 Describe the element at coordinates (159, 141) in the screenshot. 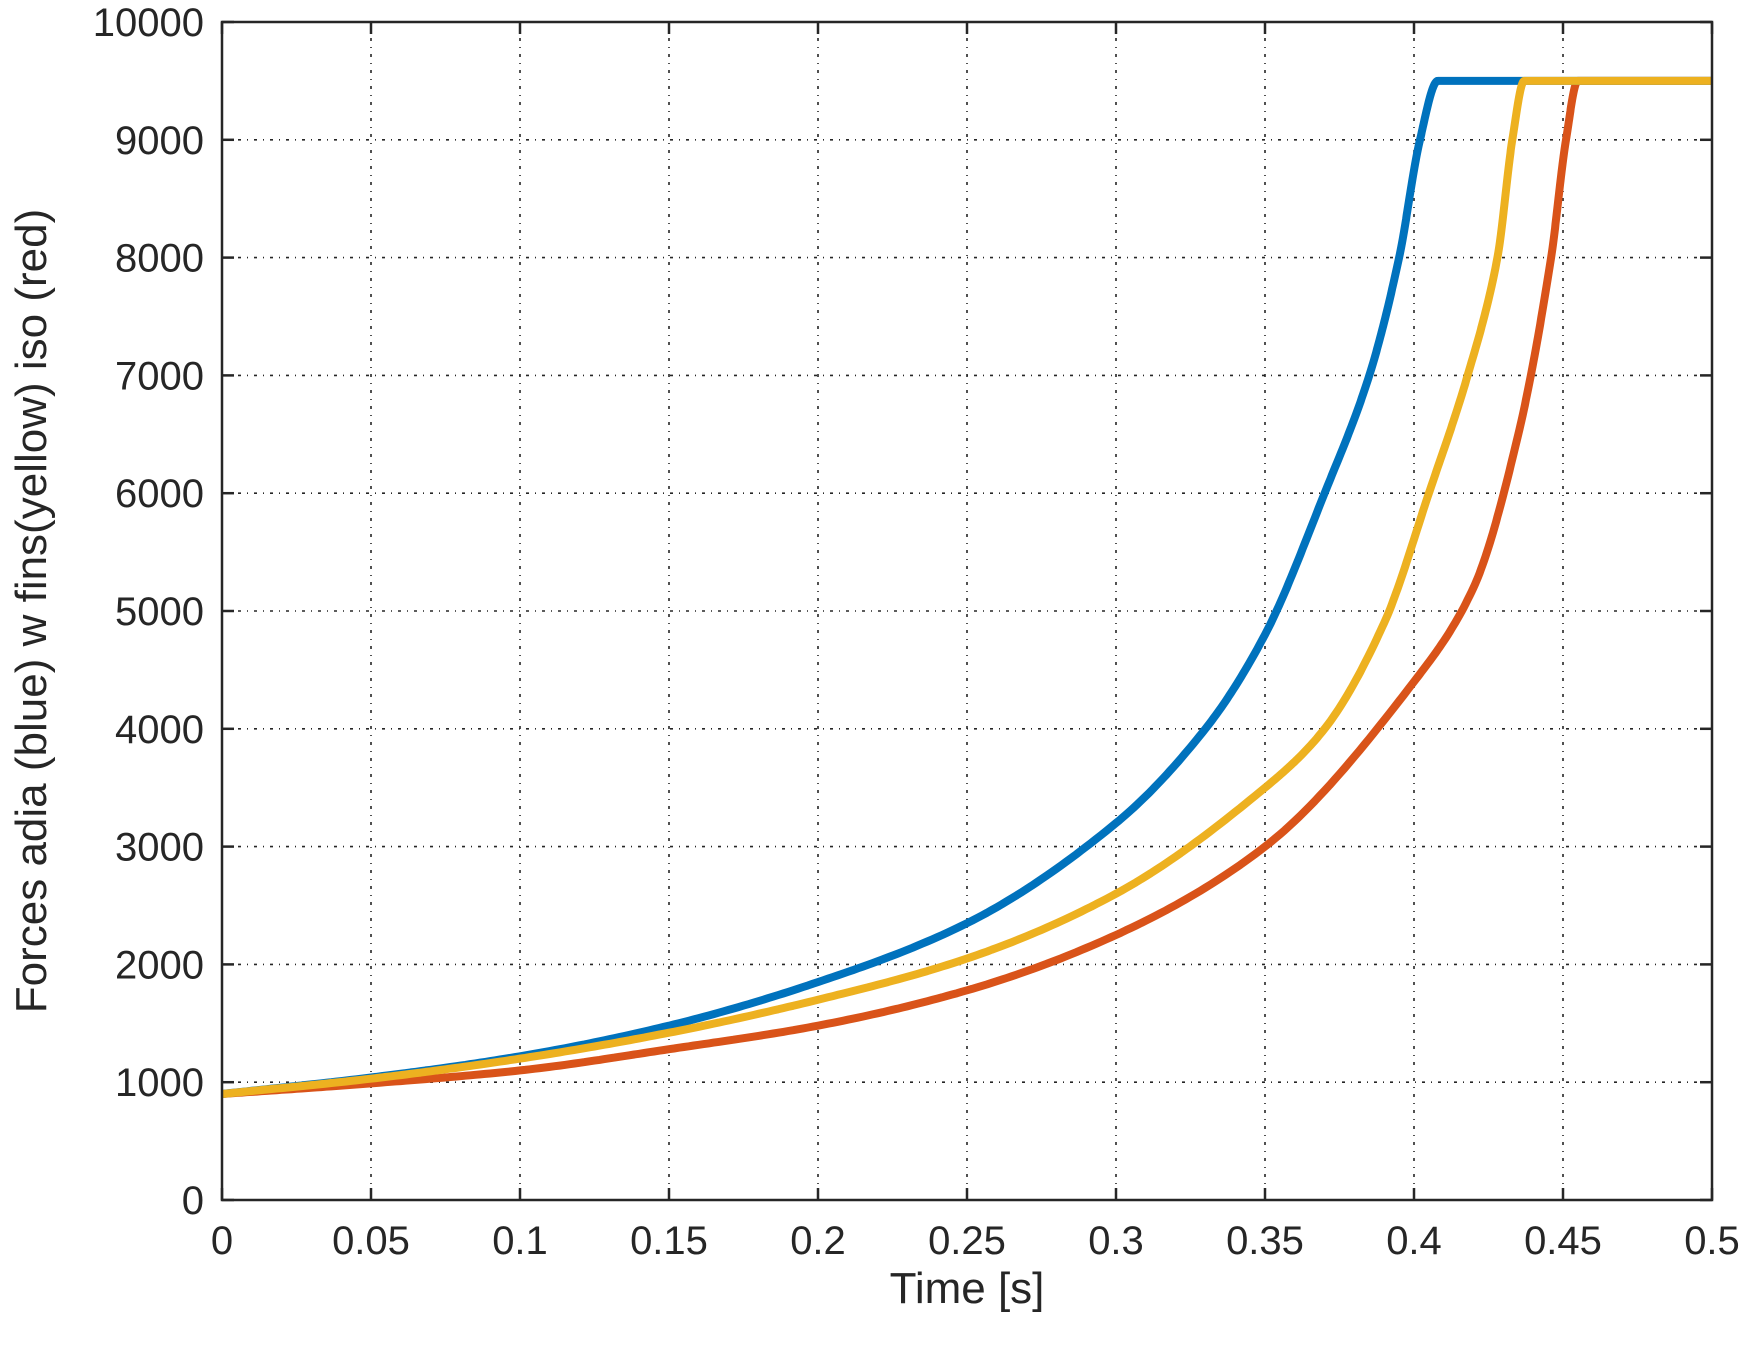

I see `y-tick-label: 9000` at that location.